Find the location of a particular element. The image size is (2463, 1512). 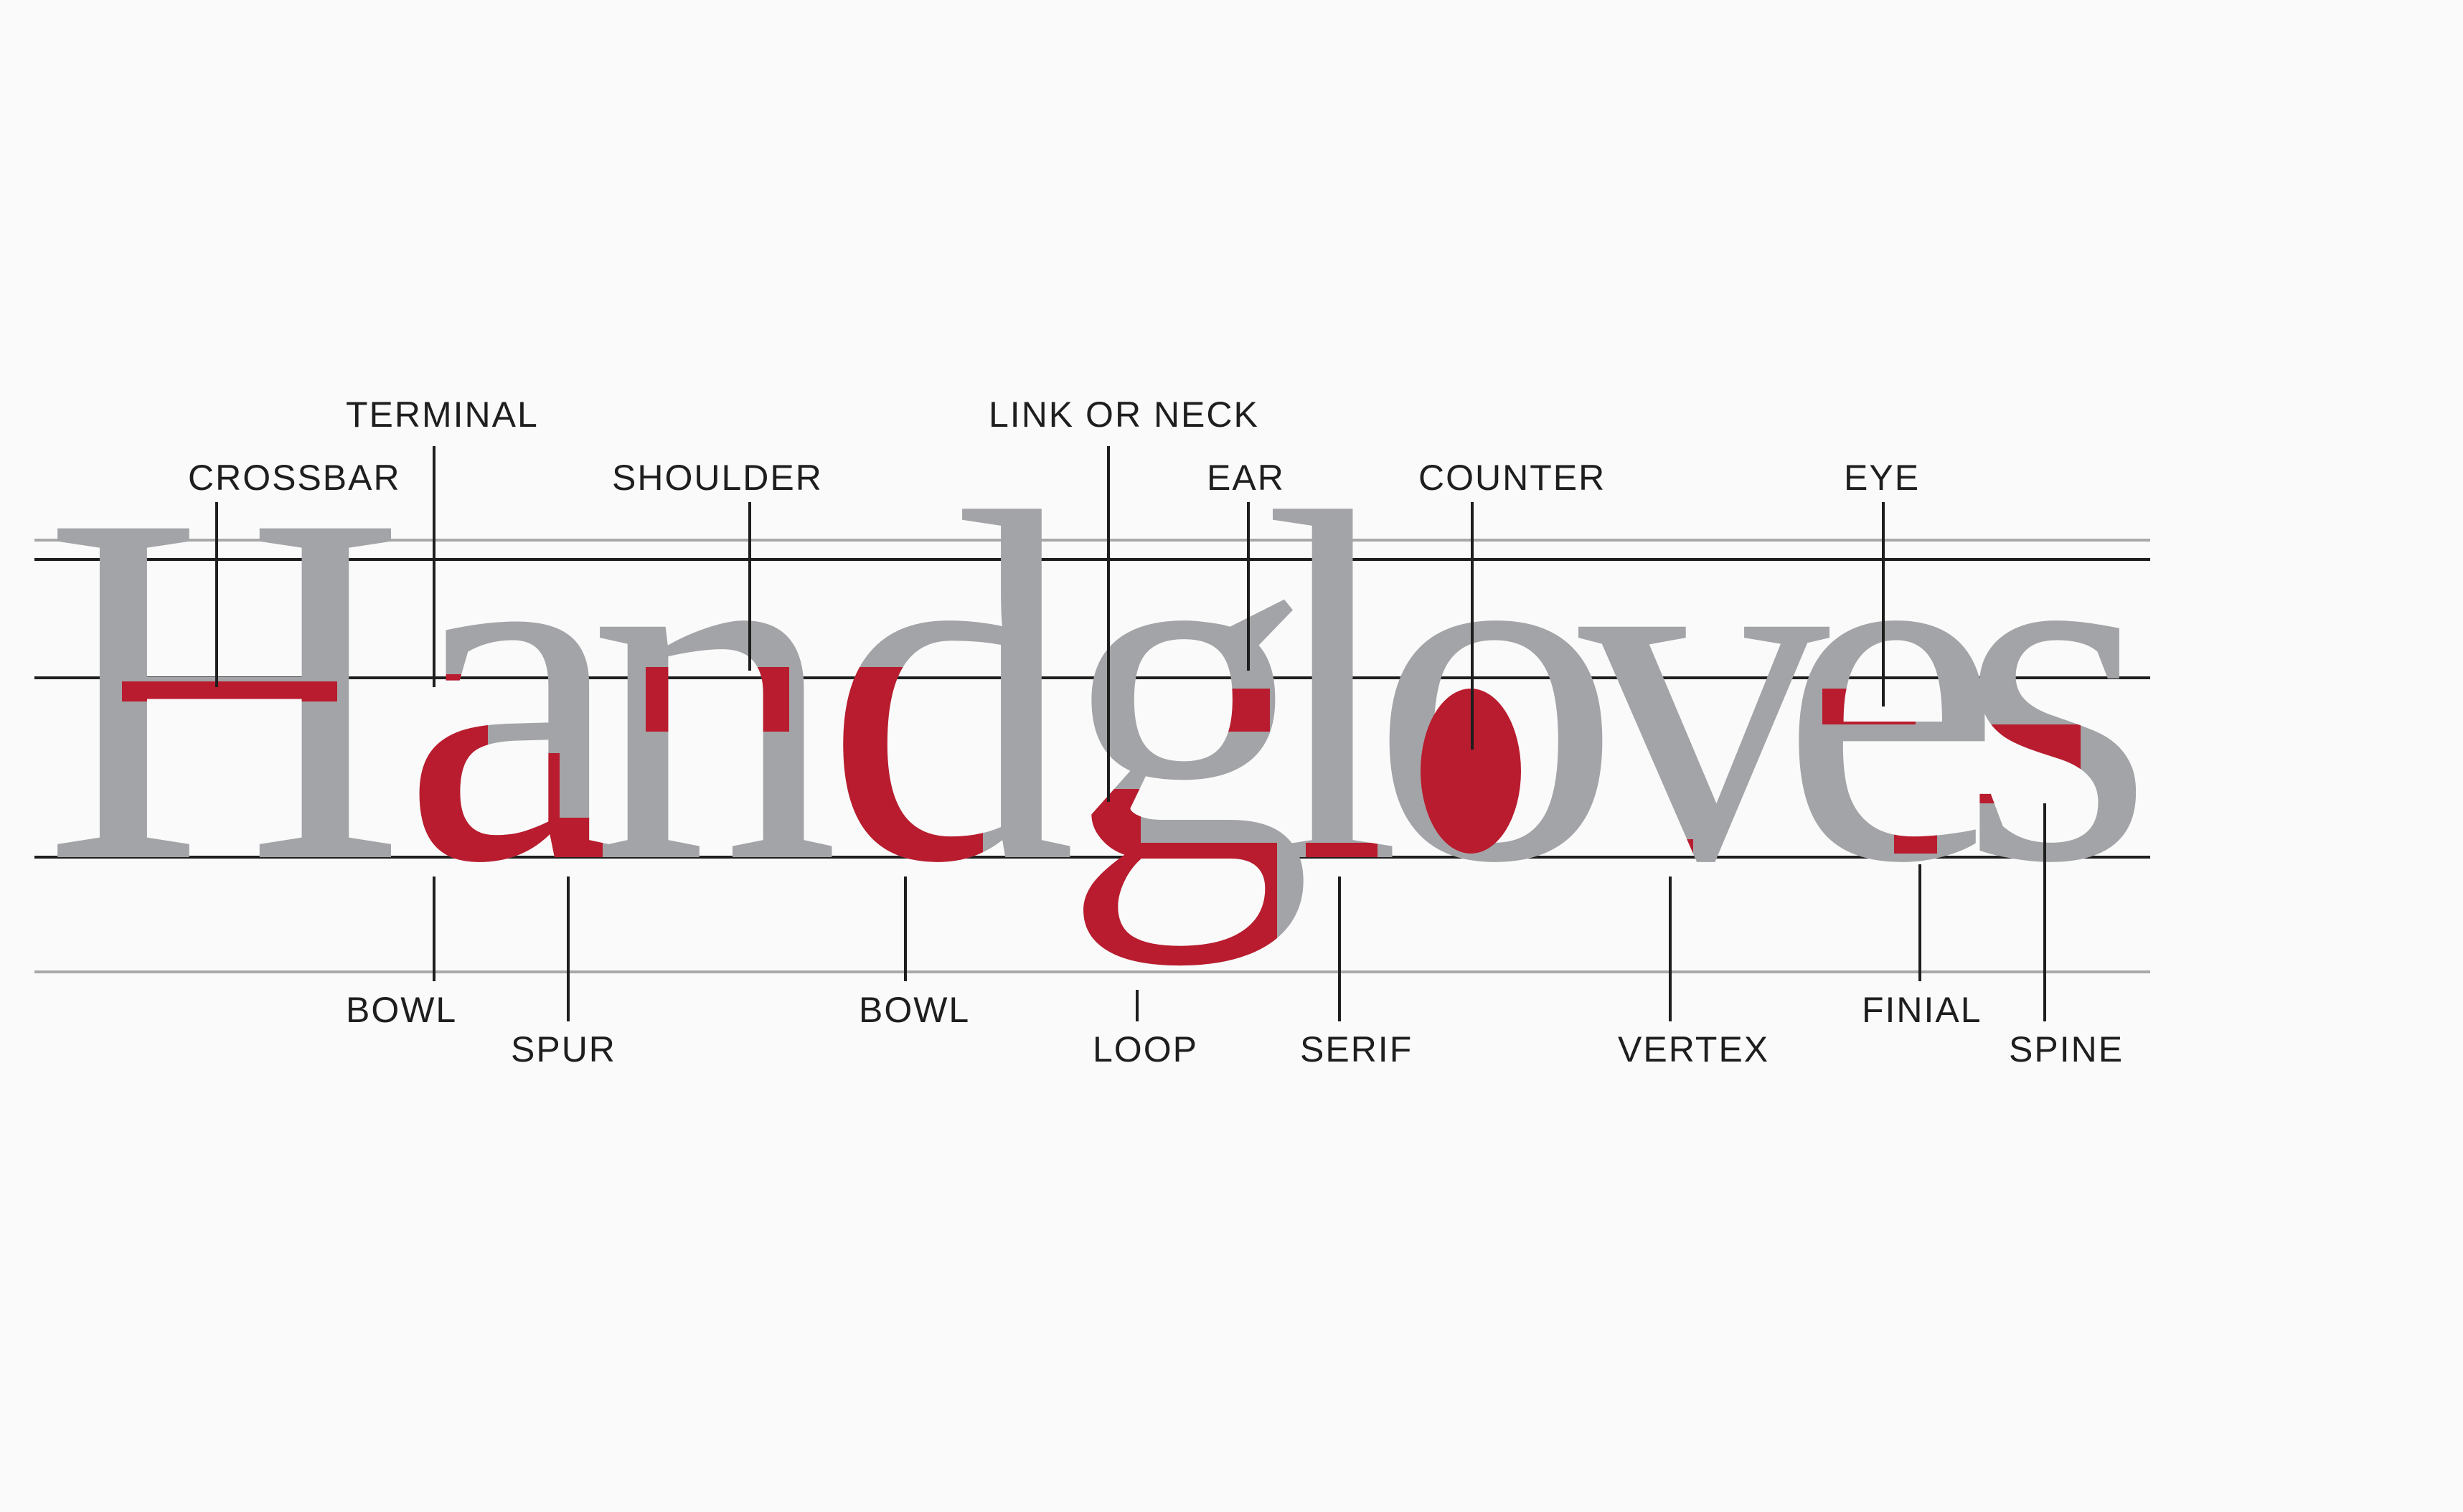

highlight-eye: e is located at coordinates (1890, 688).